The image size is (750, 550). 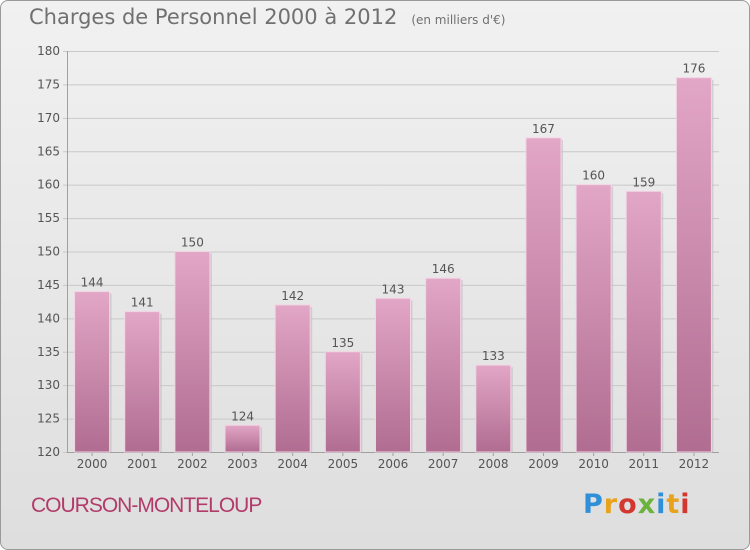 What do you see at coordinates (48, 352) in the screenshot?
I see `y-tick-label: 135` at bounding box center [48, 352].